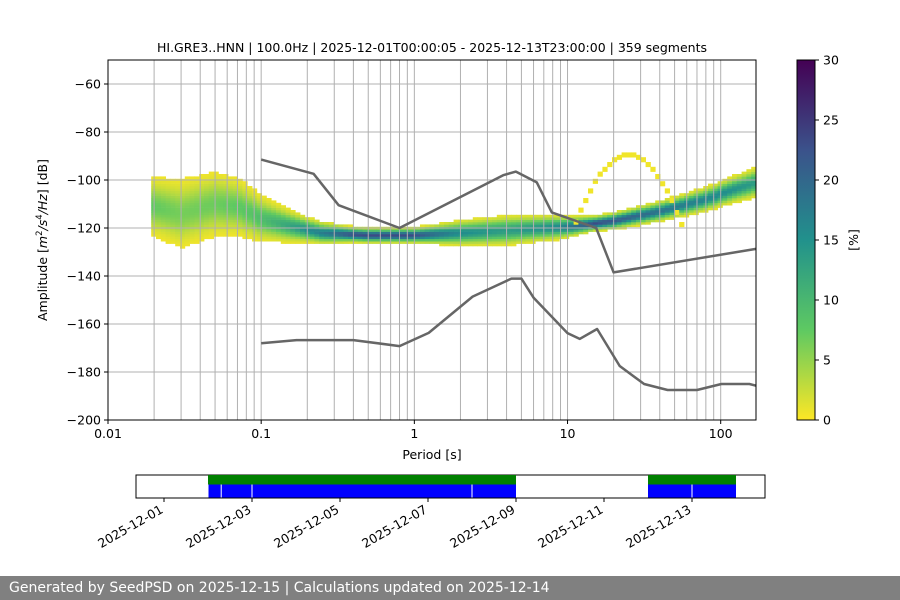 The image size is (900, 600). Describe the element at coordinates (84, 324) in the screenshot. I see `y-tick-label: −160` at that location.